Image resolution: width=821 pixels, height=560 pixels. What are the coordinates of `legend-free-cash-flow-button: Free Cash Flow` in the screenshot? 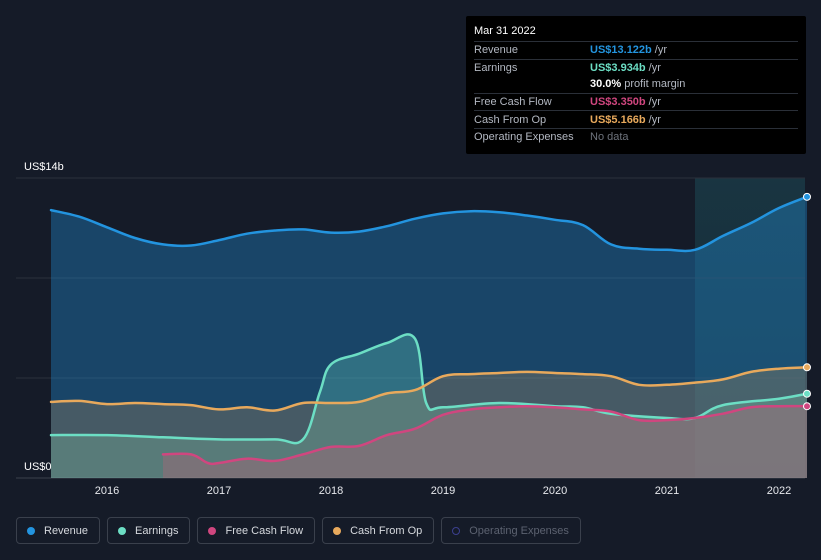 It's located at (256, 530).